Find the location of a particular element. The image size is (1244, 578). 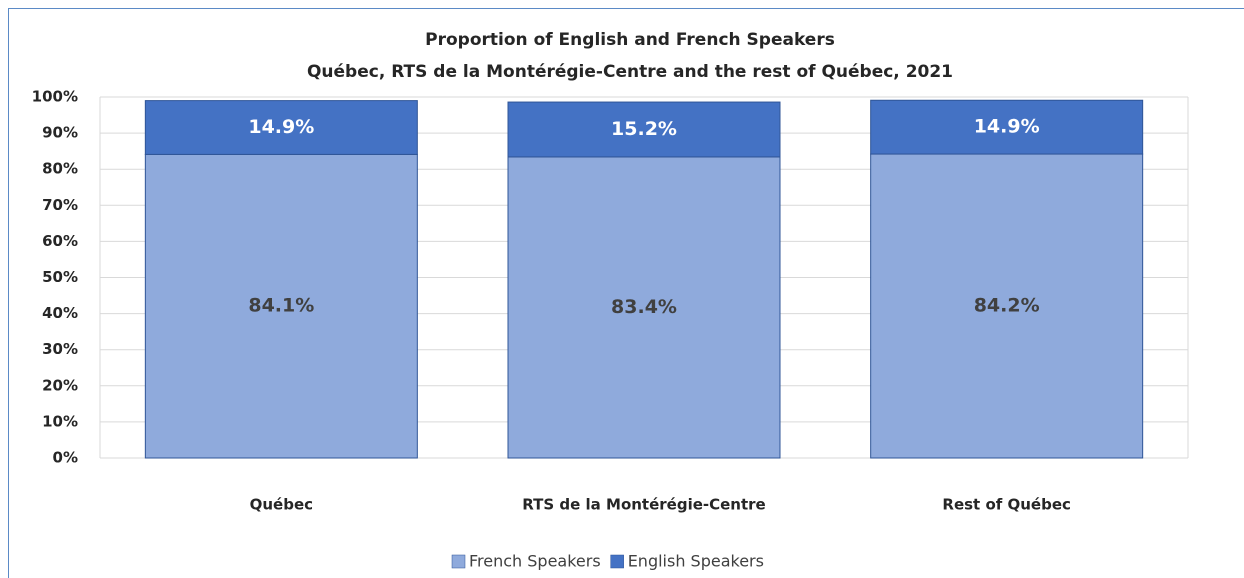

y-tick-label: 50% is located at coordinates (60, 277).